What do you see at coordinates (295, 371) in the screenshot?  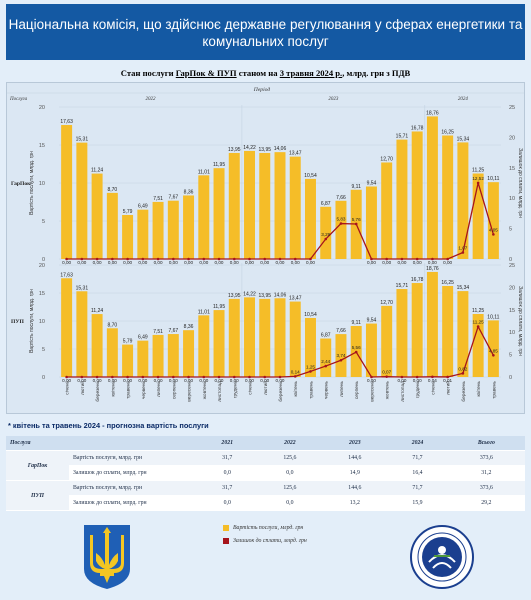 I see `debt-value-label: 0,14` at bounding box center [295, 371].